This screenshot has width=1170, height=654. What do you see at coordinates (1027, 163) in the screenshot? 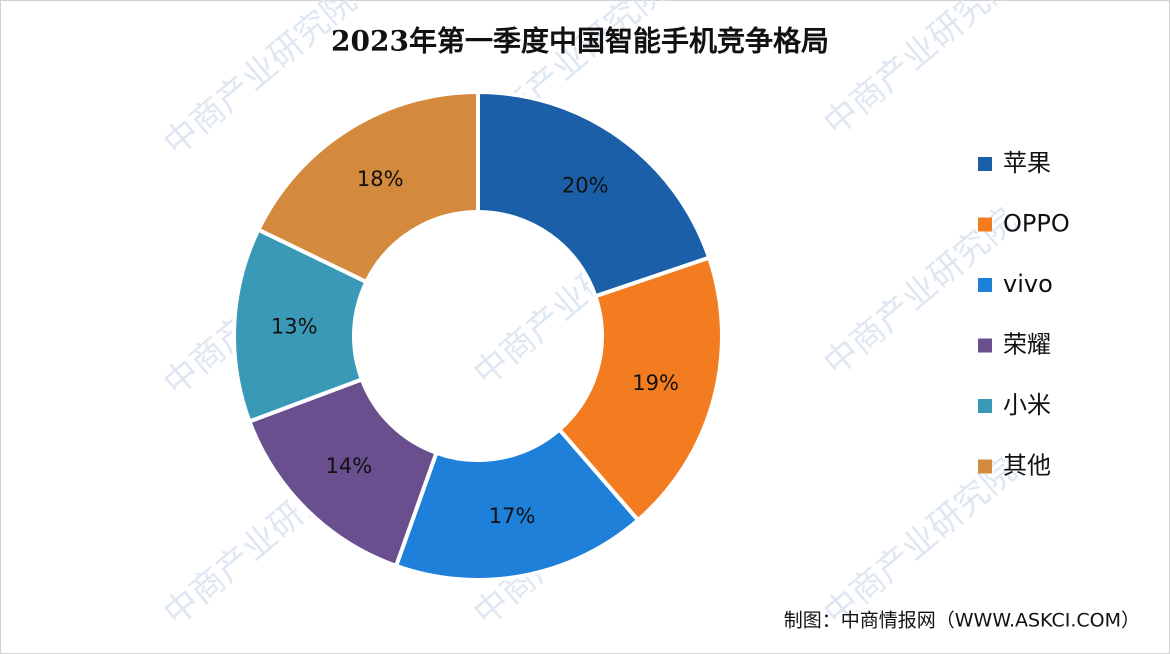
I see `legend-label: 苹果` at bounding box center [1027, 163].